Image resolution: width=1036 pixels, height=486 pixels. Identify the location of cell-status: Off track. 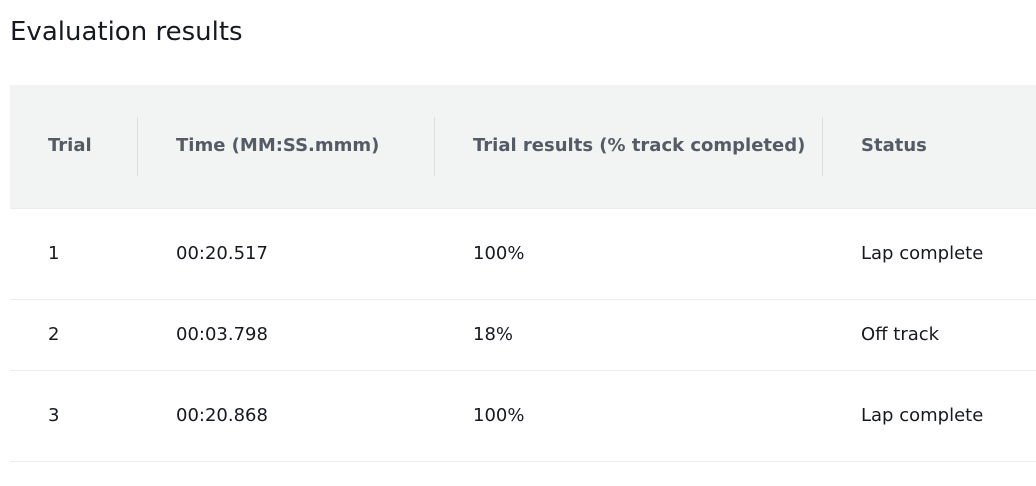
(929, 334).